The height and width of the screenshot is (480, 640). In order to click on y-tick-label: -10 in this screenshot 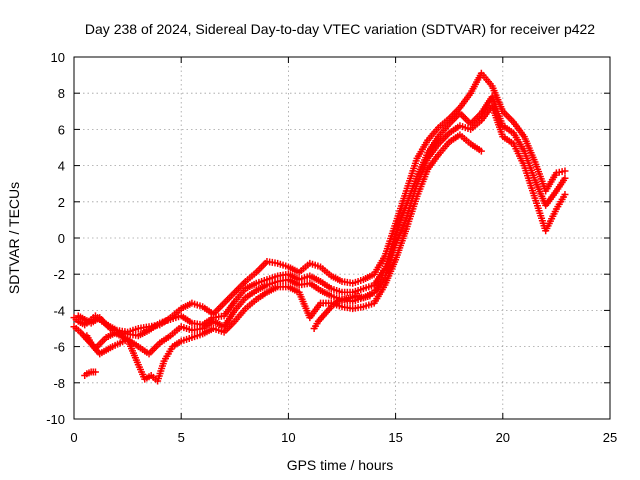, I will do `click(55, 419)`.